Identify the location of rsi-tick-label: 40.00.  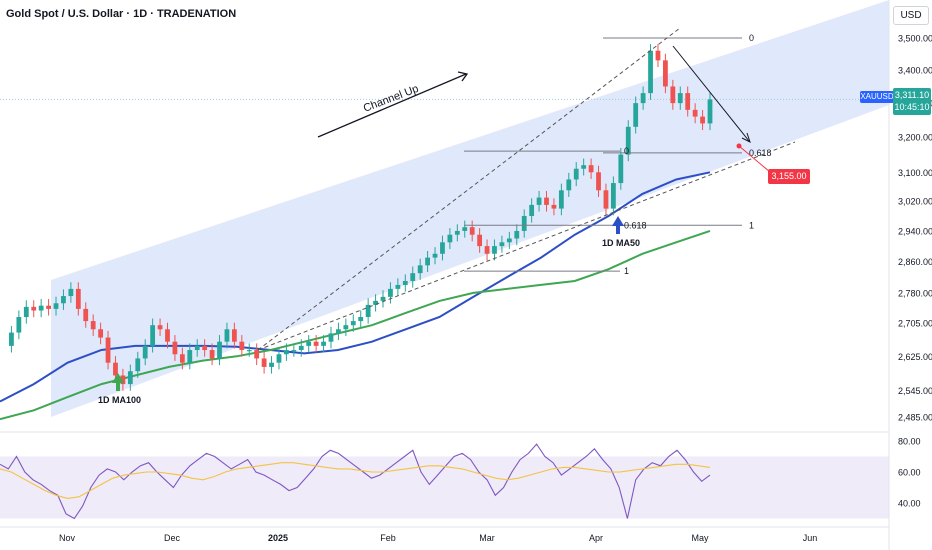
(909, 504).